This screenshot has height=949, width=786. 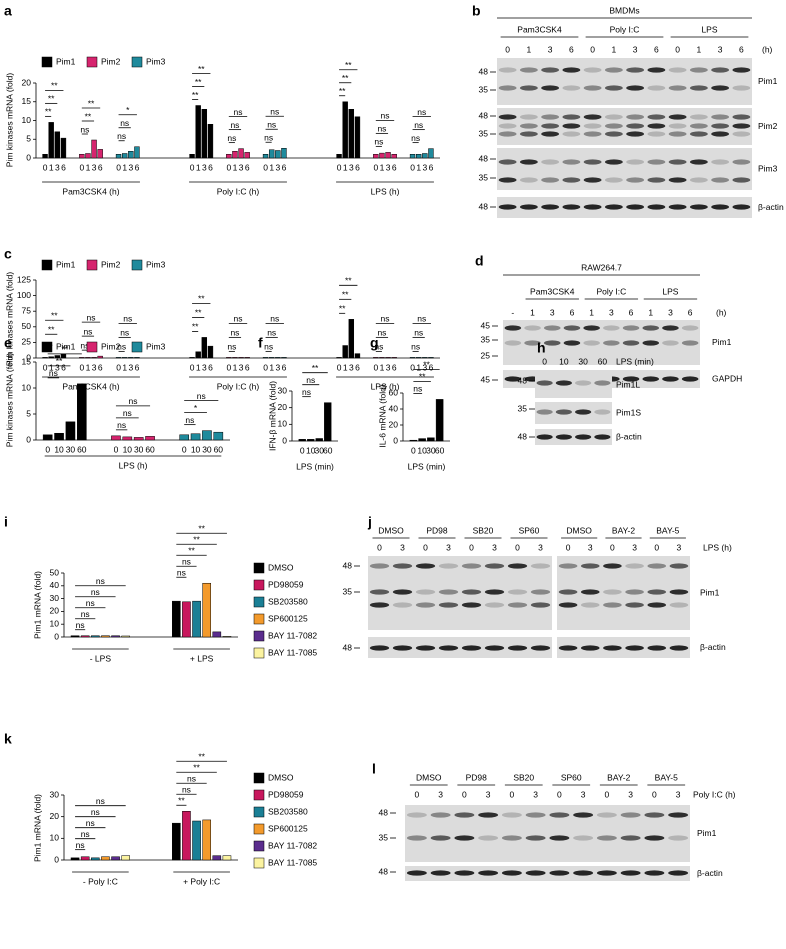 What do you see at coordinates (150, 449) in the screenshot?
I see `x-tick-label: 60` at bounding box center [150, 449].